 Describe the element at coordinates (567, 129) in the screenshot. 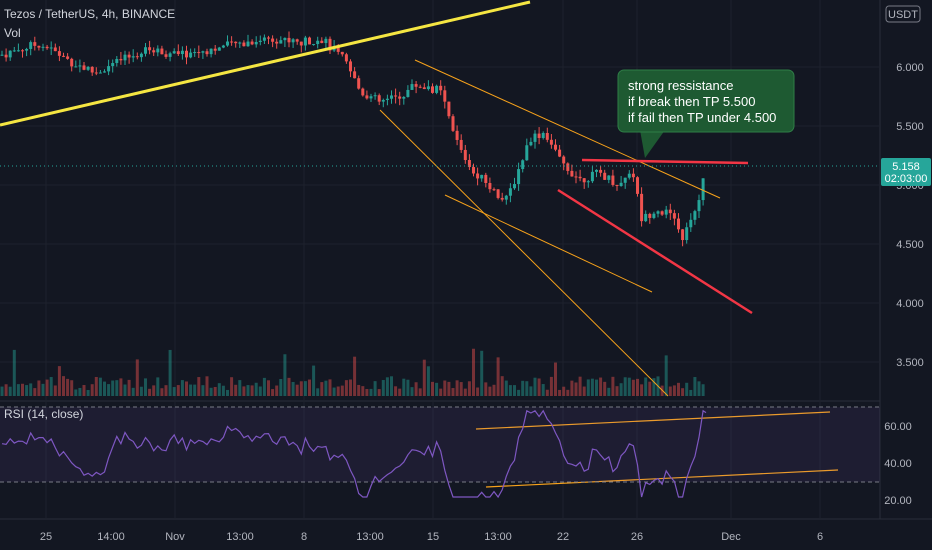

I see `channel-upper-line` at that location.